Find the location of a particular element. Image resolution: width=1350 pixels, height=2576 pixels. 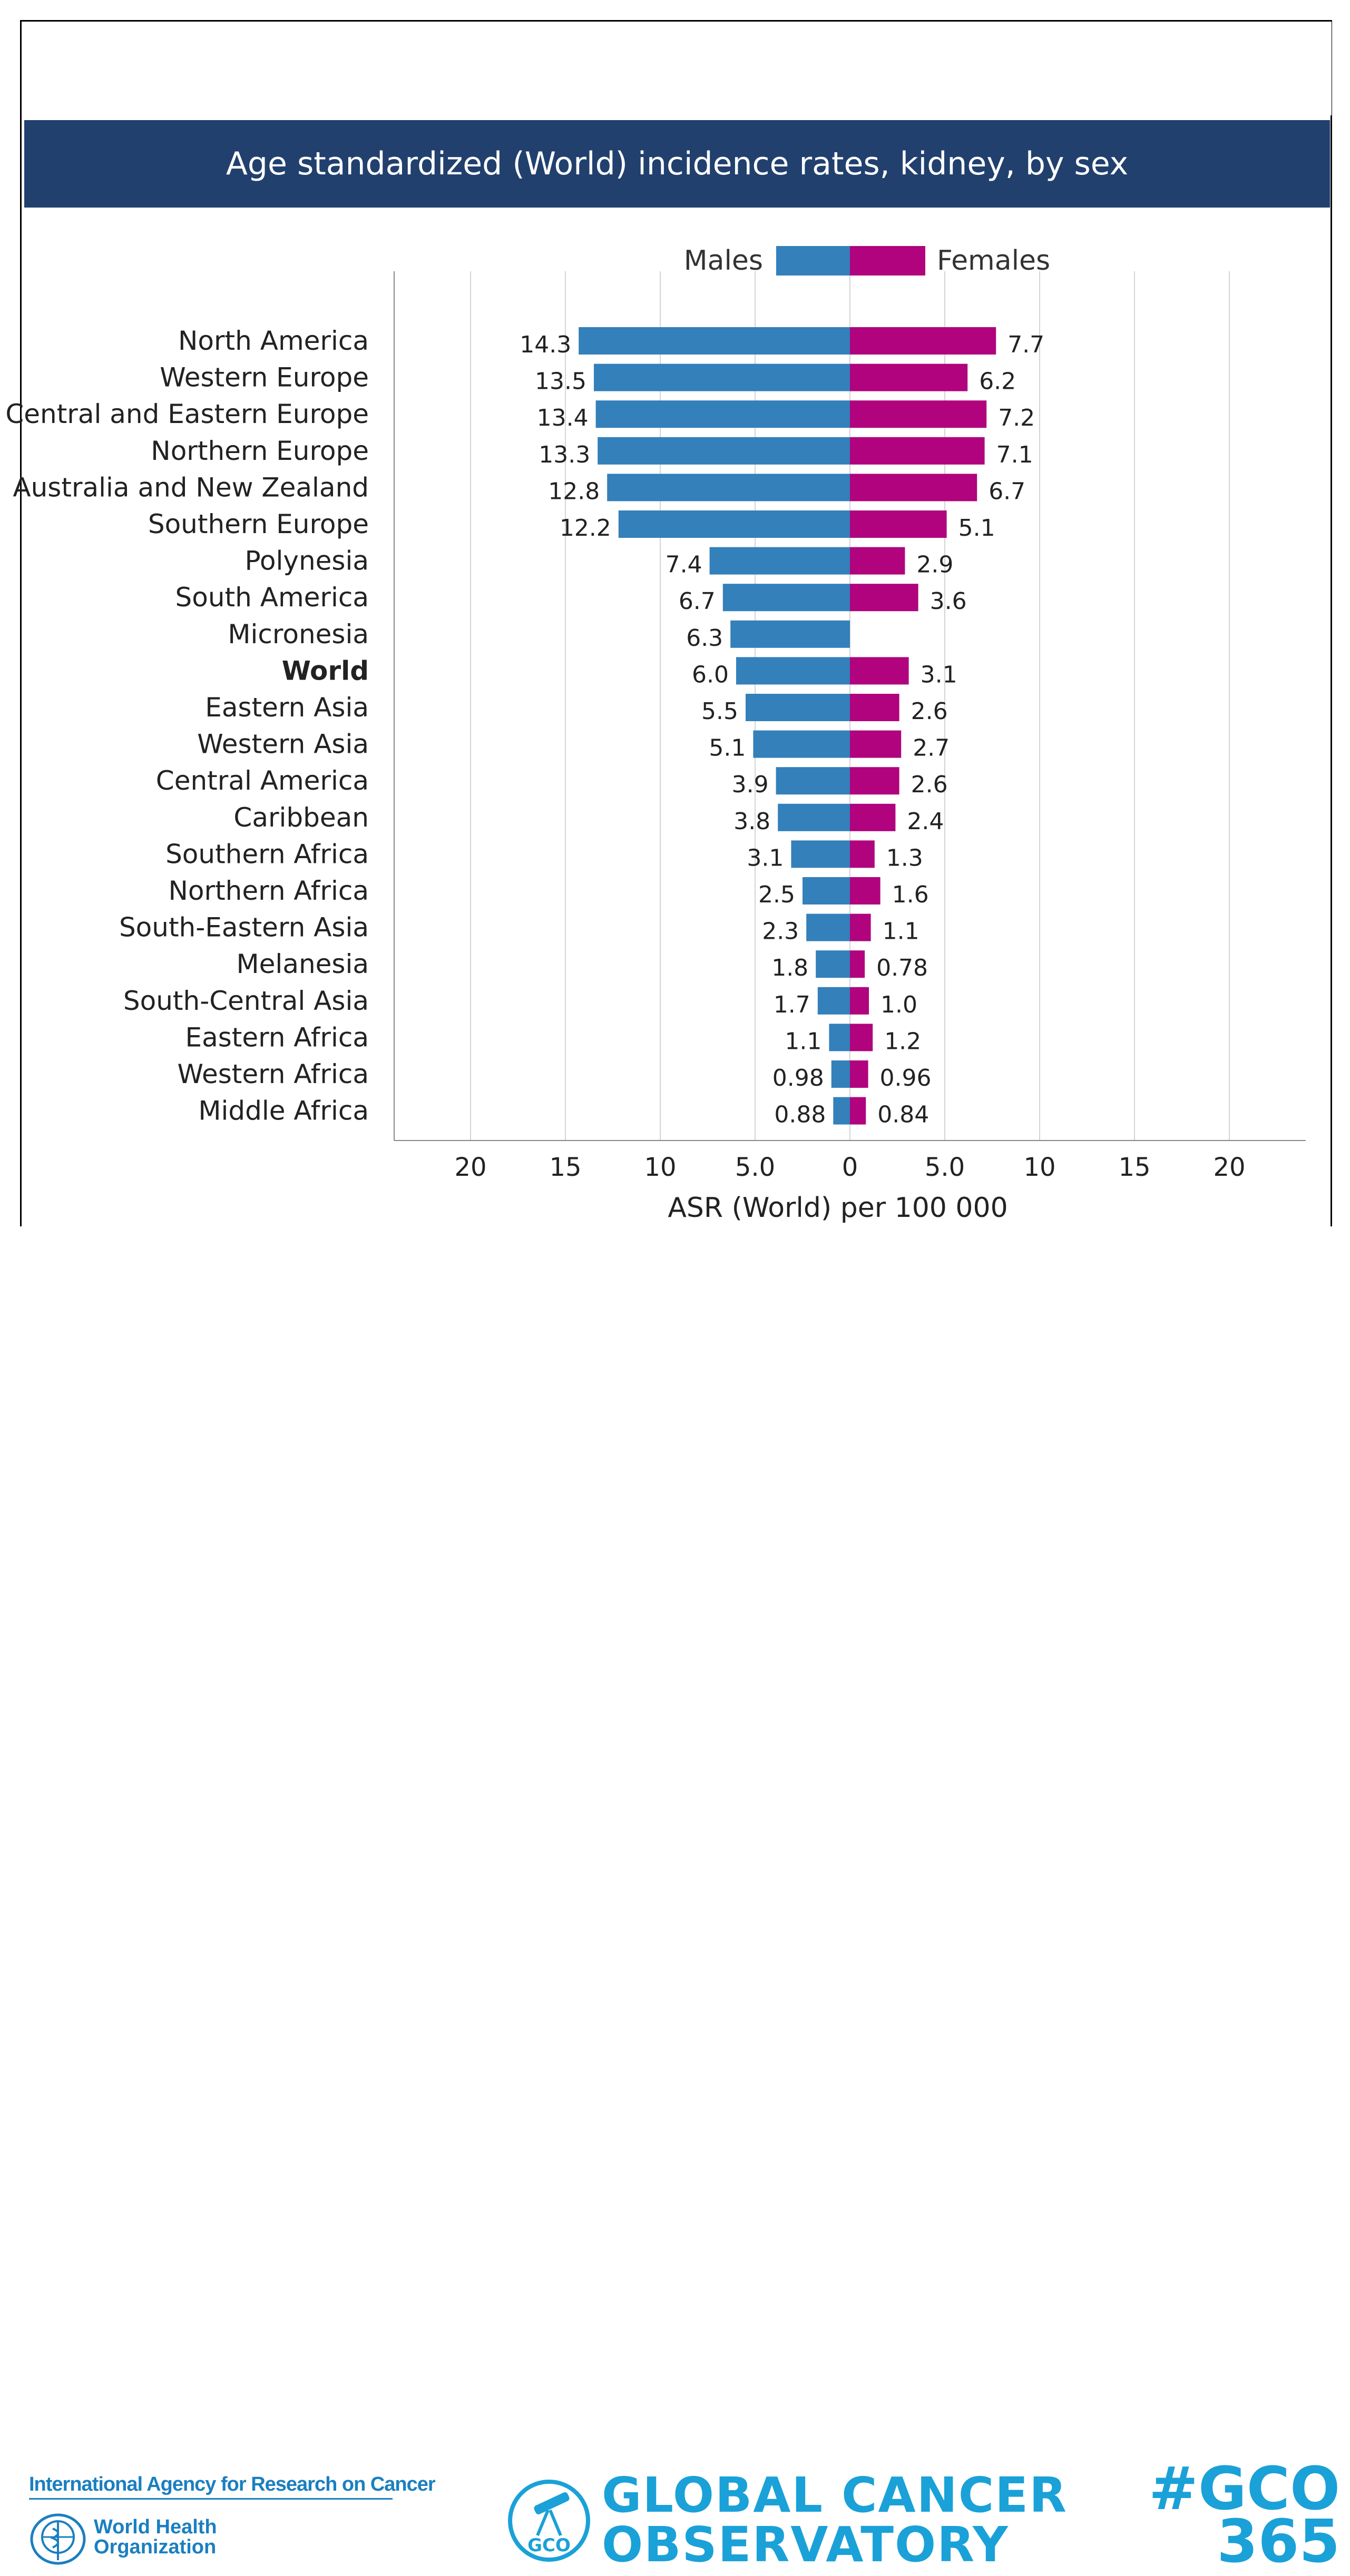

data-label-males: 1.1 is located at coordinates (803, 1041).